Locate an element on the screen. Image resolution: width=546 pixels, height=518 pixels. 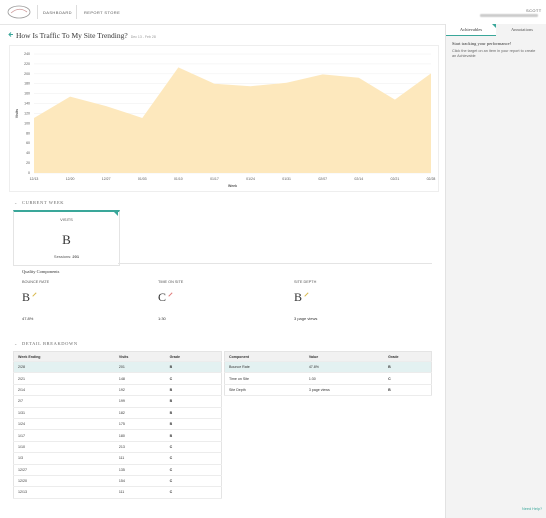
y-tick-label: 140 is located at coordinates (27, 104).